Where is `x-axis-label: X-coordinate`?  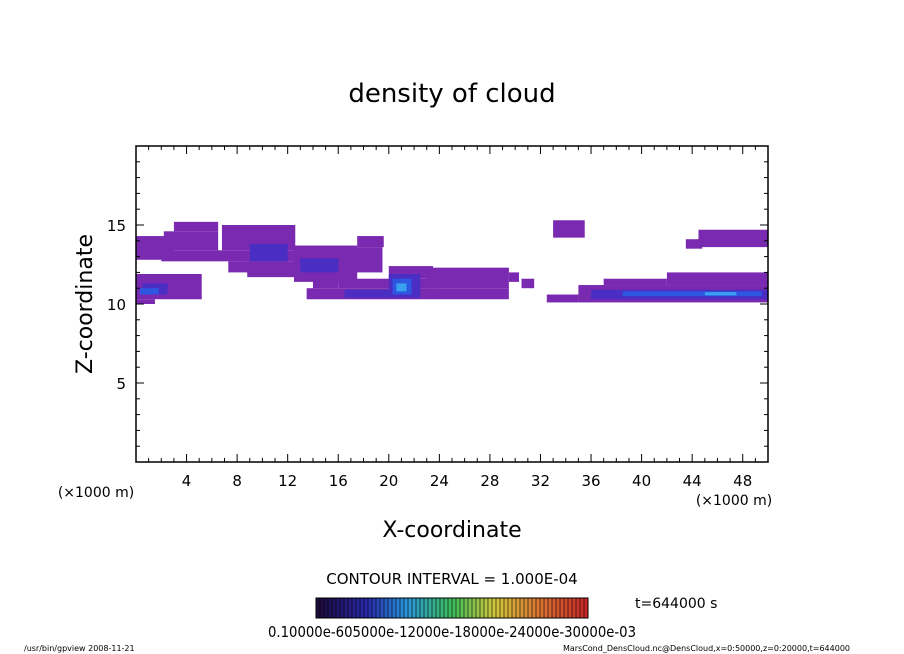 x-axis-label: X-coordinate is located at coordinates (451, 530).